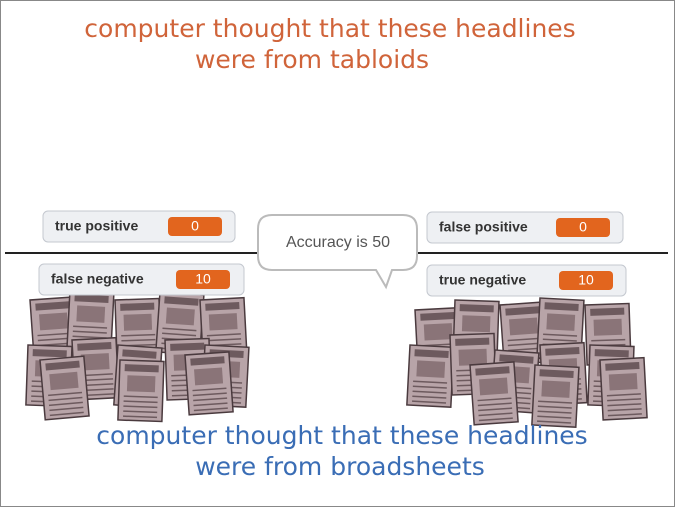 The image size is (675, 507). I want to click on variable-monitor: true positive 0, so click(139, 226).